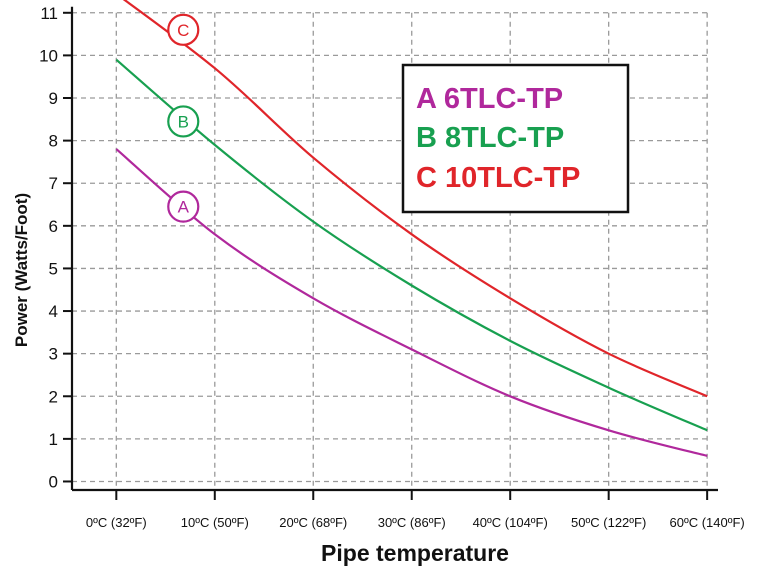 The image size is (757, 569). I want to click on y-tick-label: 2, so click(53, 396).